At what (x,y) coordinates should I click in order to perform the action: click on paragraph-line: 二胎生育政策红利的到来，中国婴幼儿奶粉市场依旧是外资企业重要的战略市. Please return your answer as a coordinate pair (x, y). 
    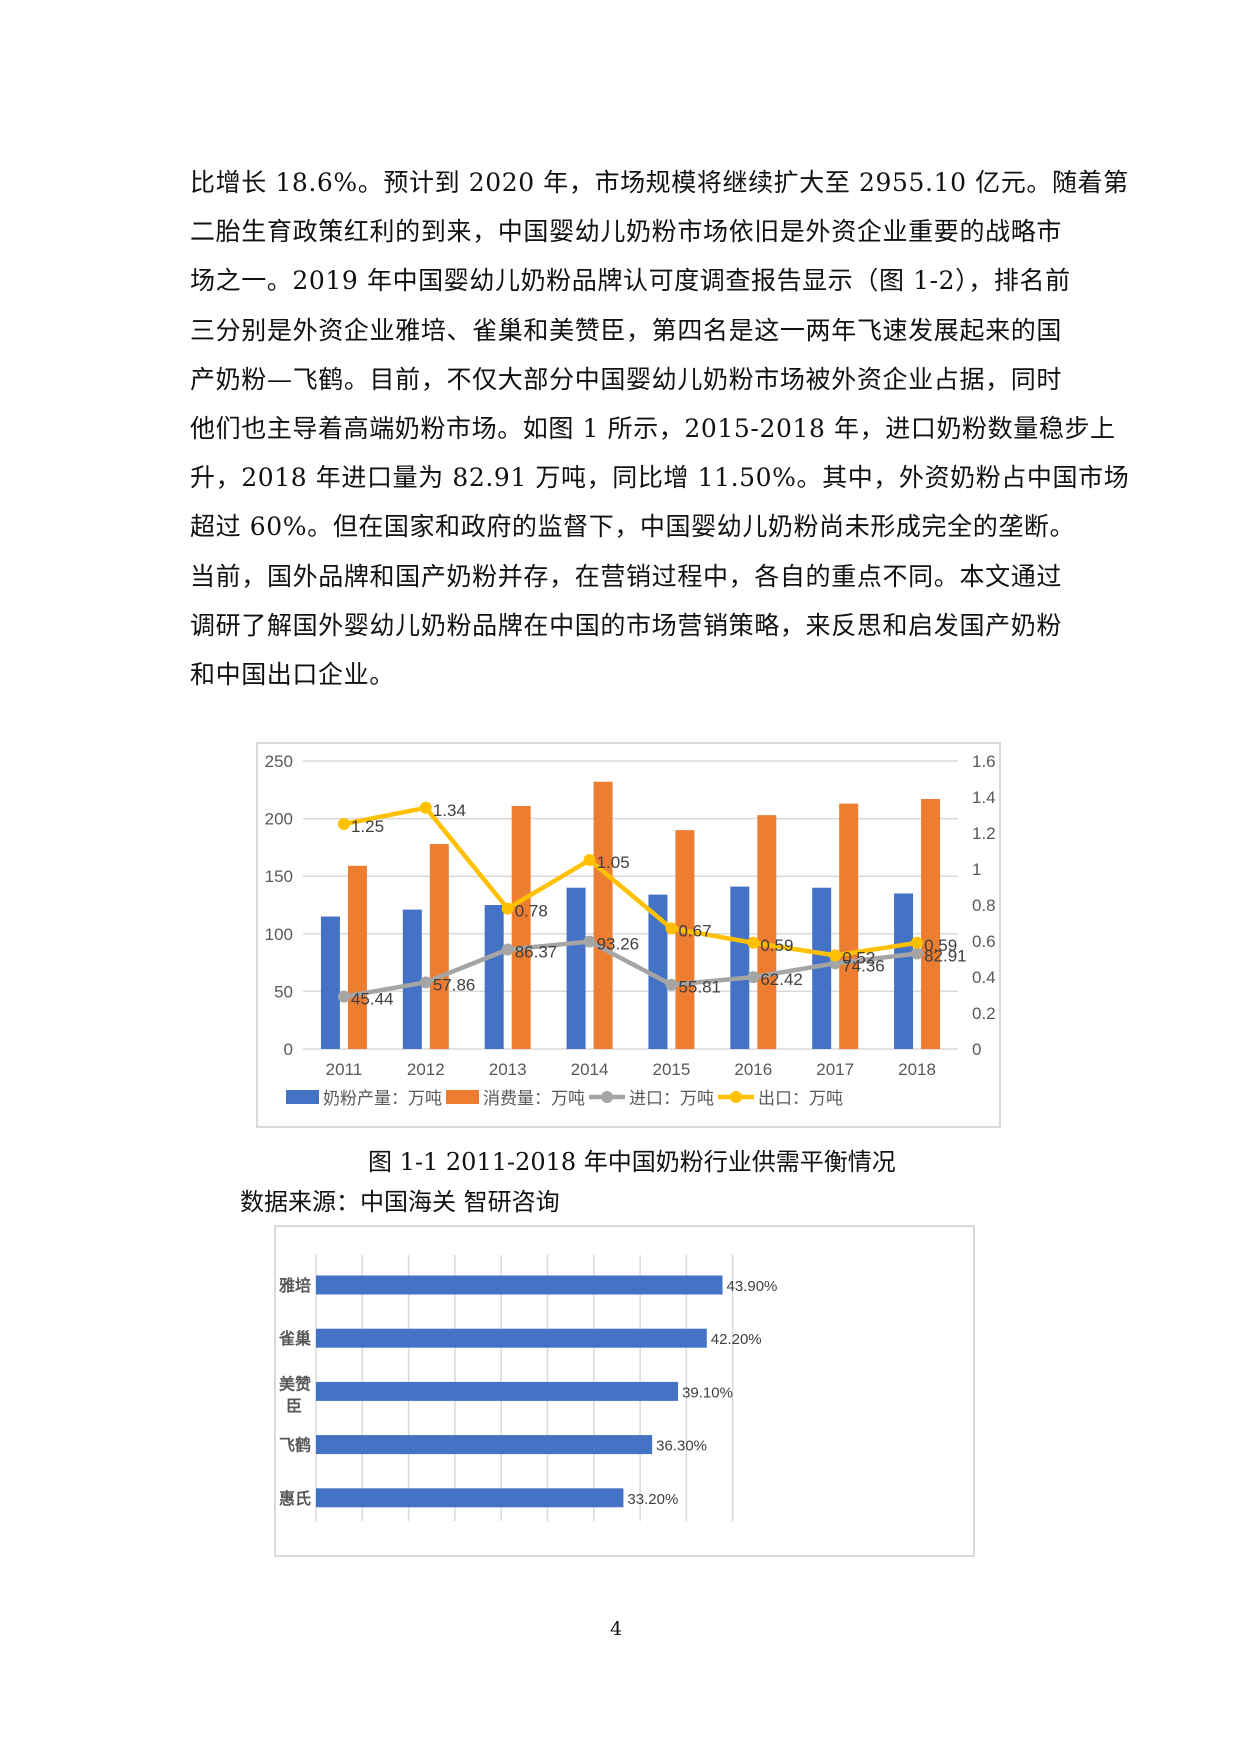
    Looking at the image, I should click on (626, 232).